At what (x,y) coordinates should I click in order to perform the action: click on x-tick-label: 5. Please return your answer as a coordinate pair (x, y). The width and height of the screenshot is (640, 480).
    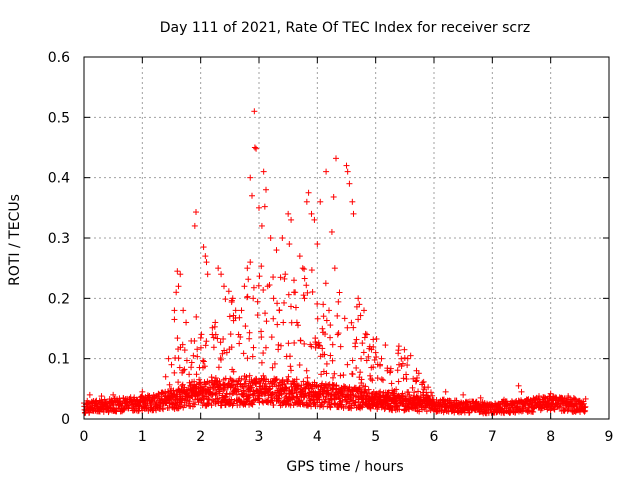
    Looking at the image, I should click on (375, 437).